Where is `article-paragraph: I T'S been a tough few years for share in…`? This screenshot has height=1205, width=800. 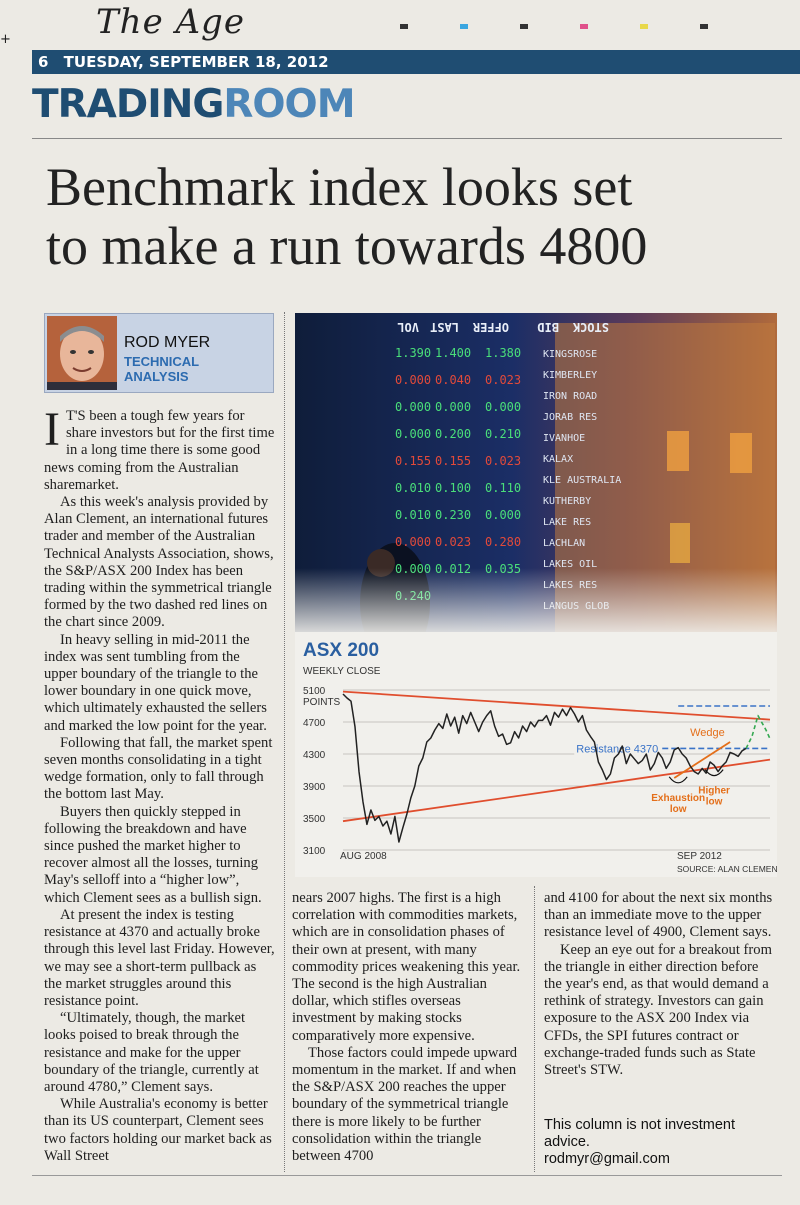 article-paragraph: I T'S been a tough few years for share in… is located at coordinates (159, 448).